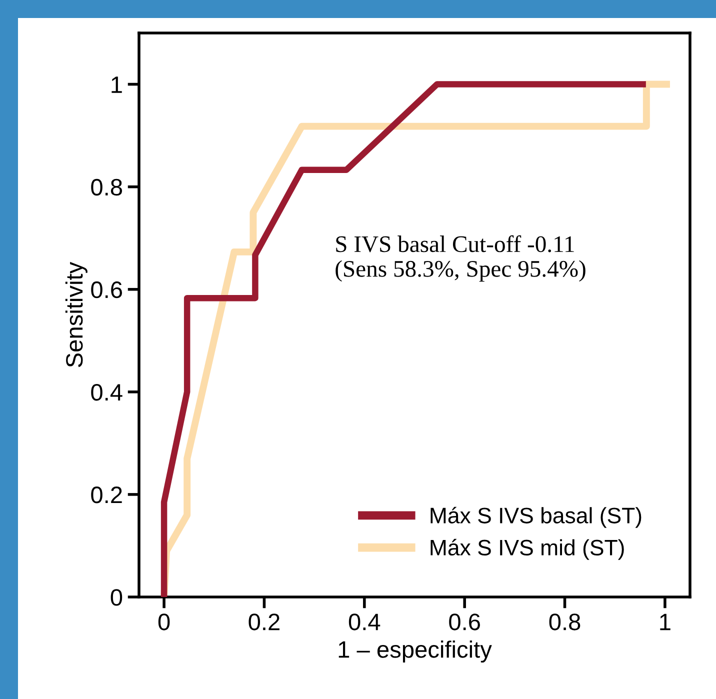  What do you see at coordinates (106, 289) in the screenshot?
I see `y-tick-label: 0.6` at bounding box center [106, 289].